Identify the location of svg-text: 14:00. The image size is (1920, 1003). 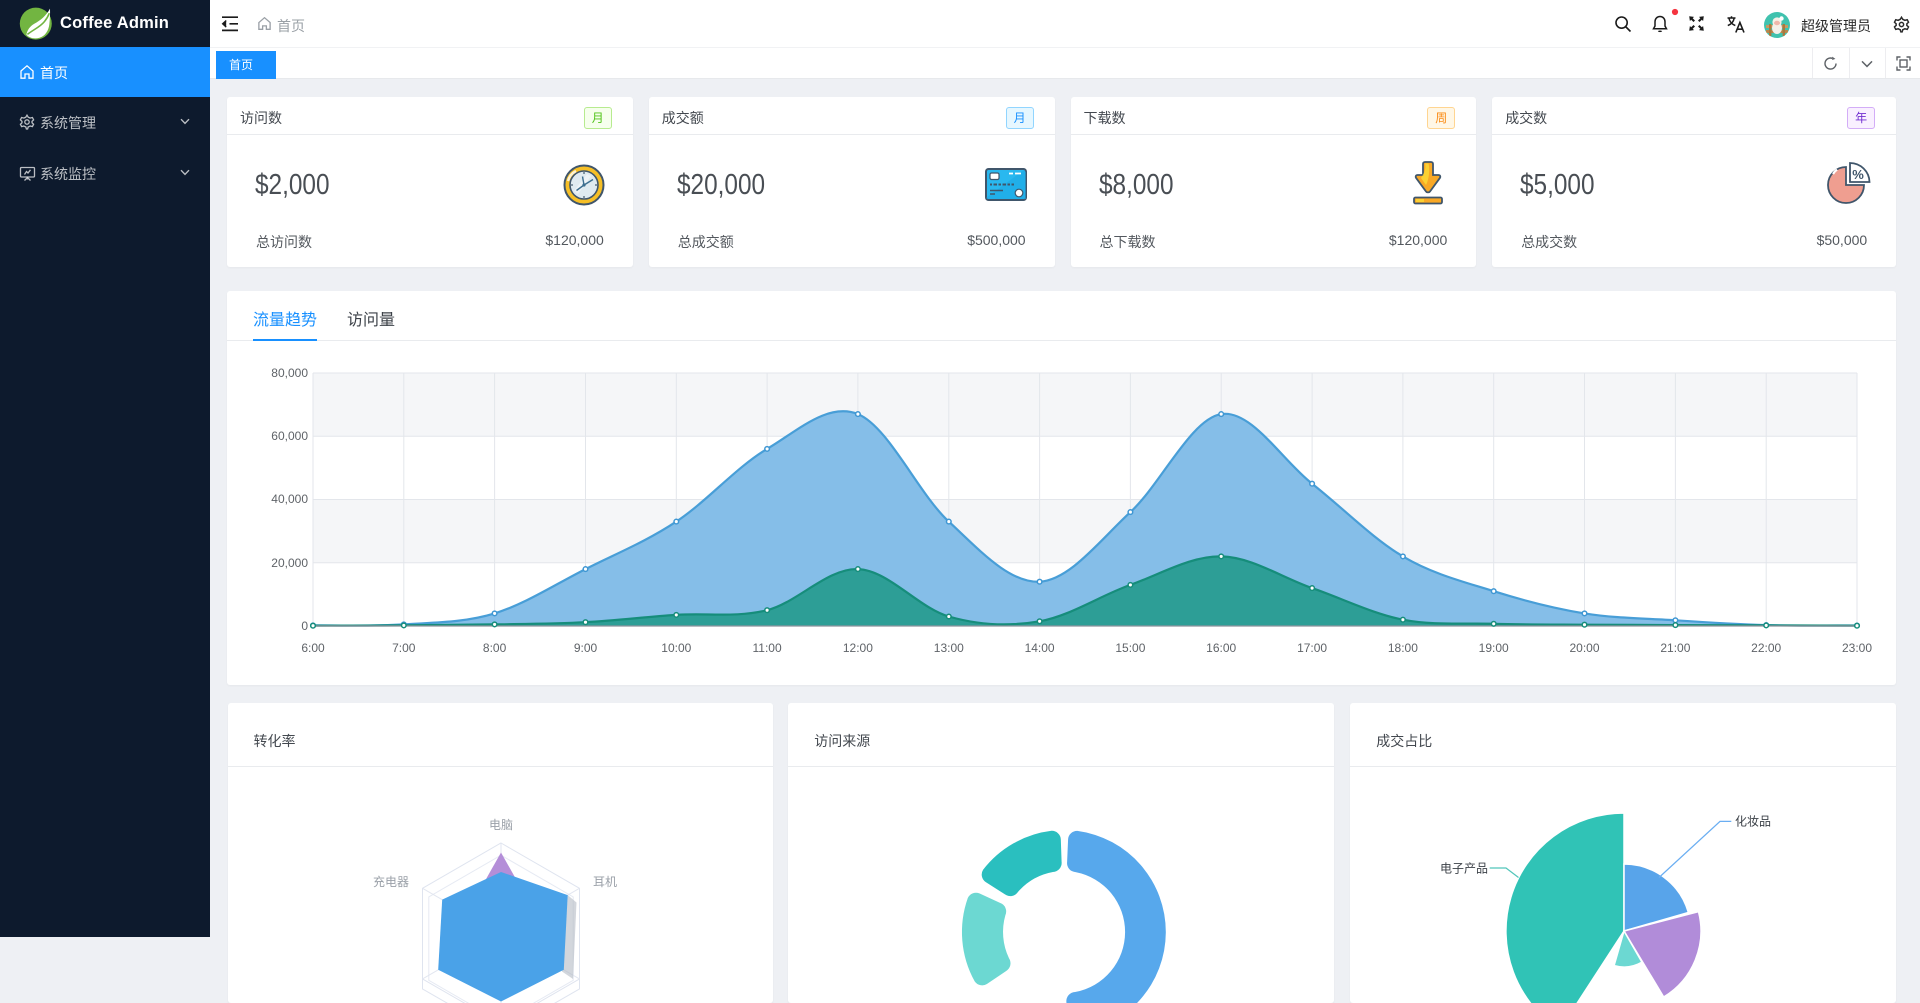
(1040, 648).